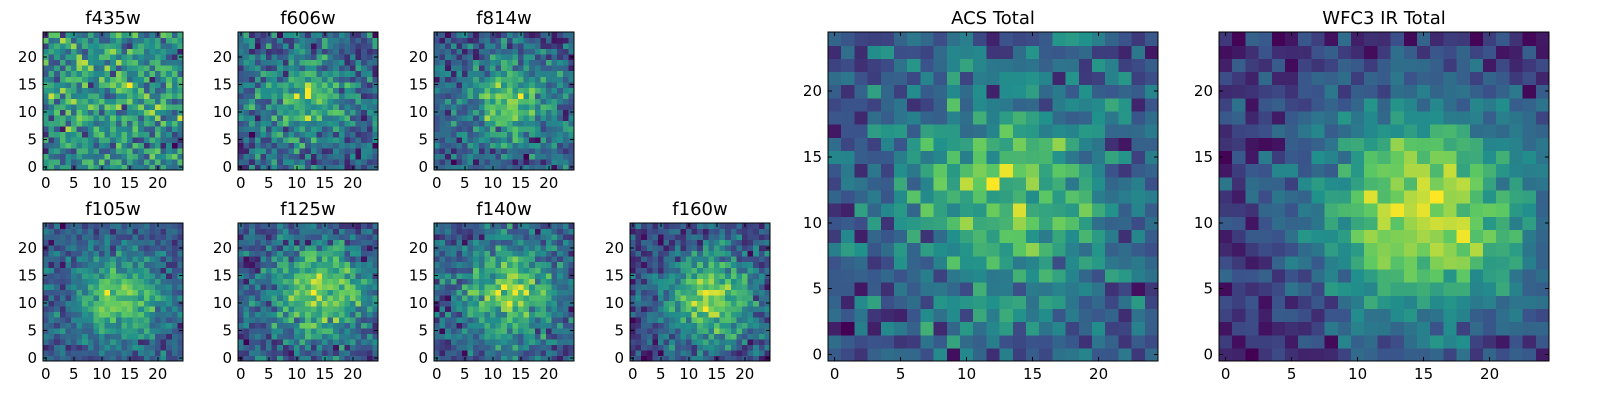 The image size is (1600, 400). I want to click on y-tick-label: 0, so click(32, 358).